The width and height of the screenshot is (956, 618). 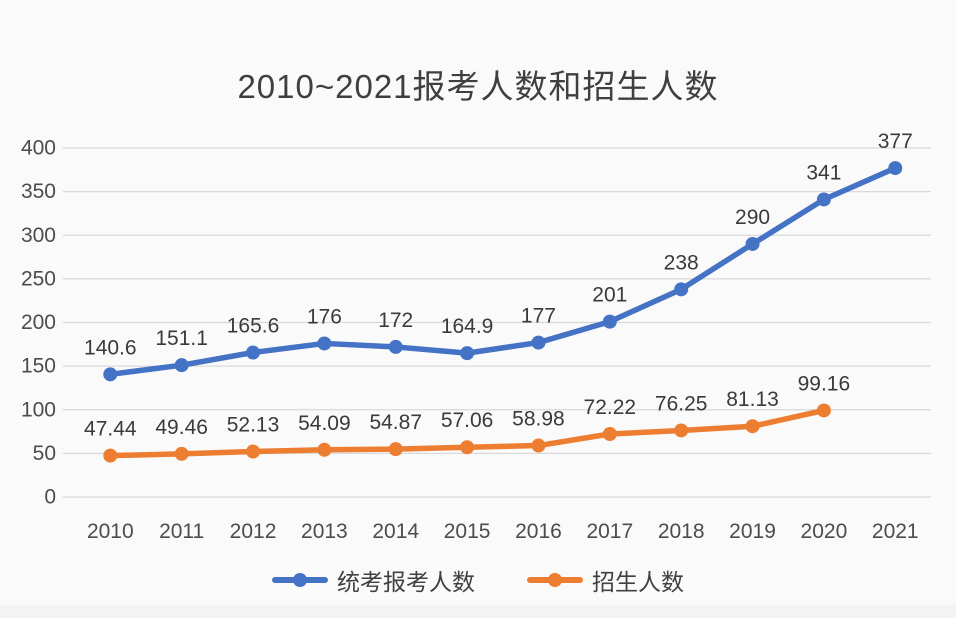 I want to click on x-axis-tick-label: 2010, so click(x=110, y=531).